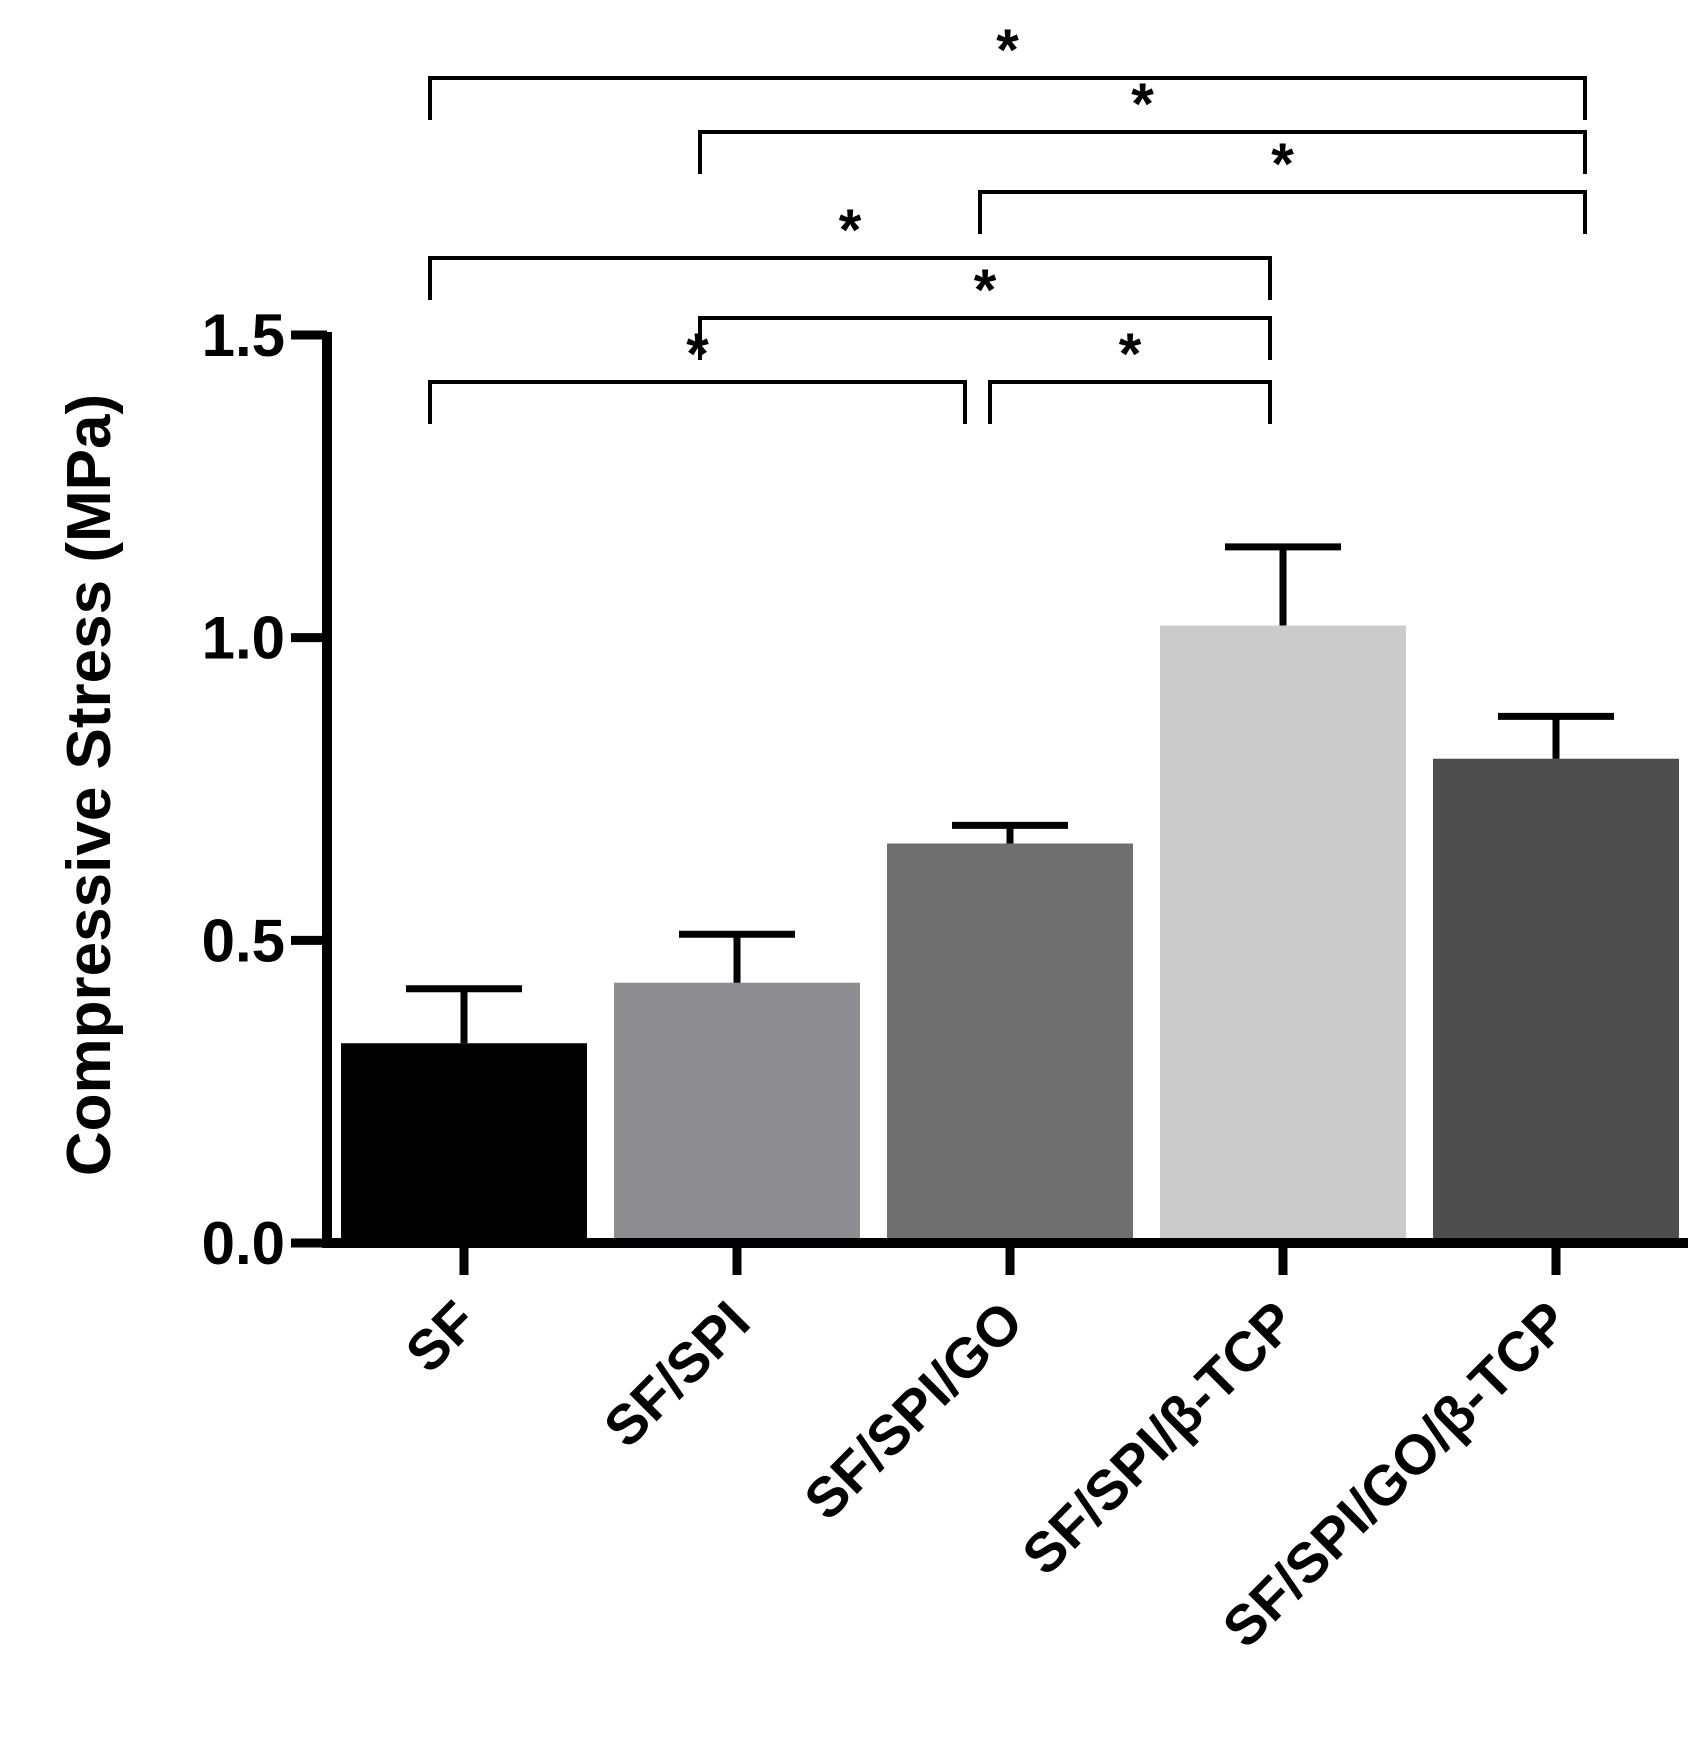  What do you see at coordinates (243, 638) in the screenshot?
I see `y-tick-label-2: 1.0` at bounding box center [243, 638].